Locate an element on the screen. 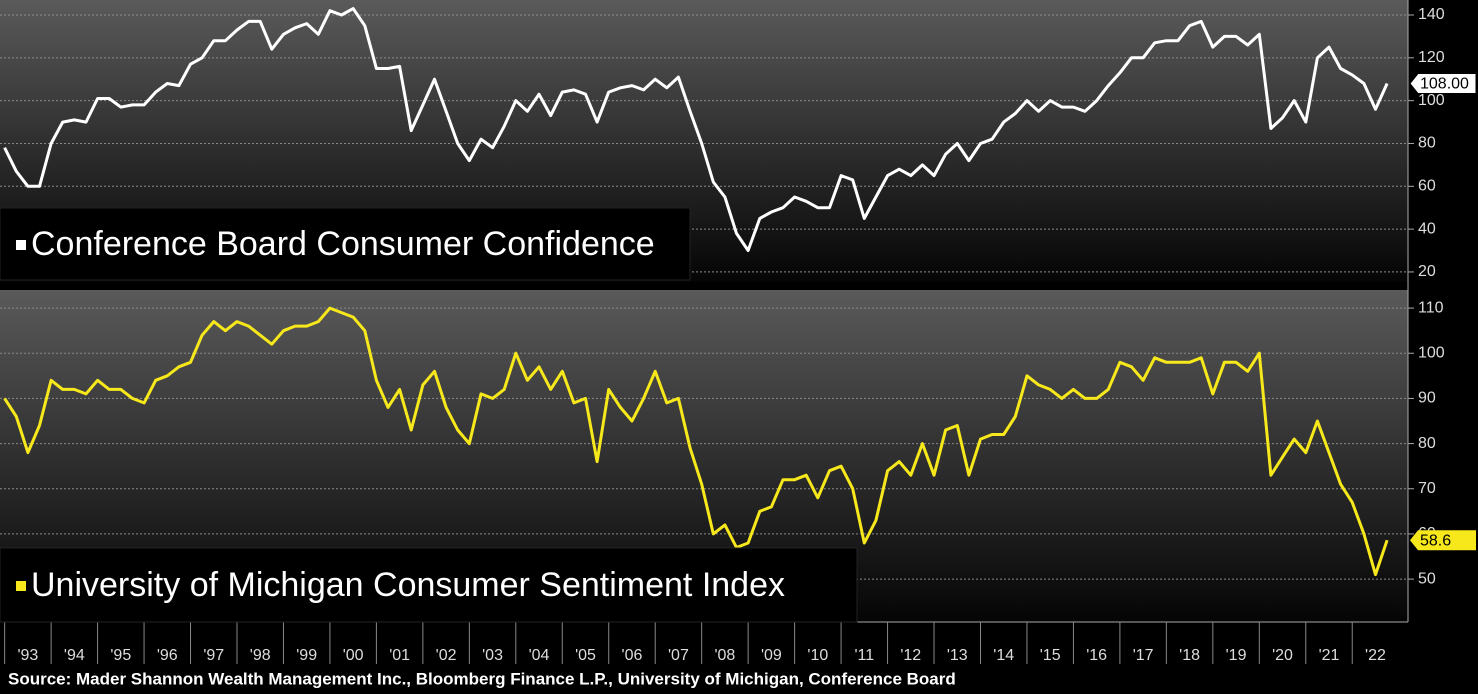  x-tick-label: '95 is located at coordinates (120, 655).